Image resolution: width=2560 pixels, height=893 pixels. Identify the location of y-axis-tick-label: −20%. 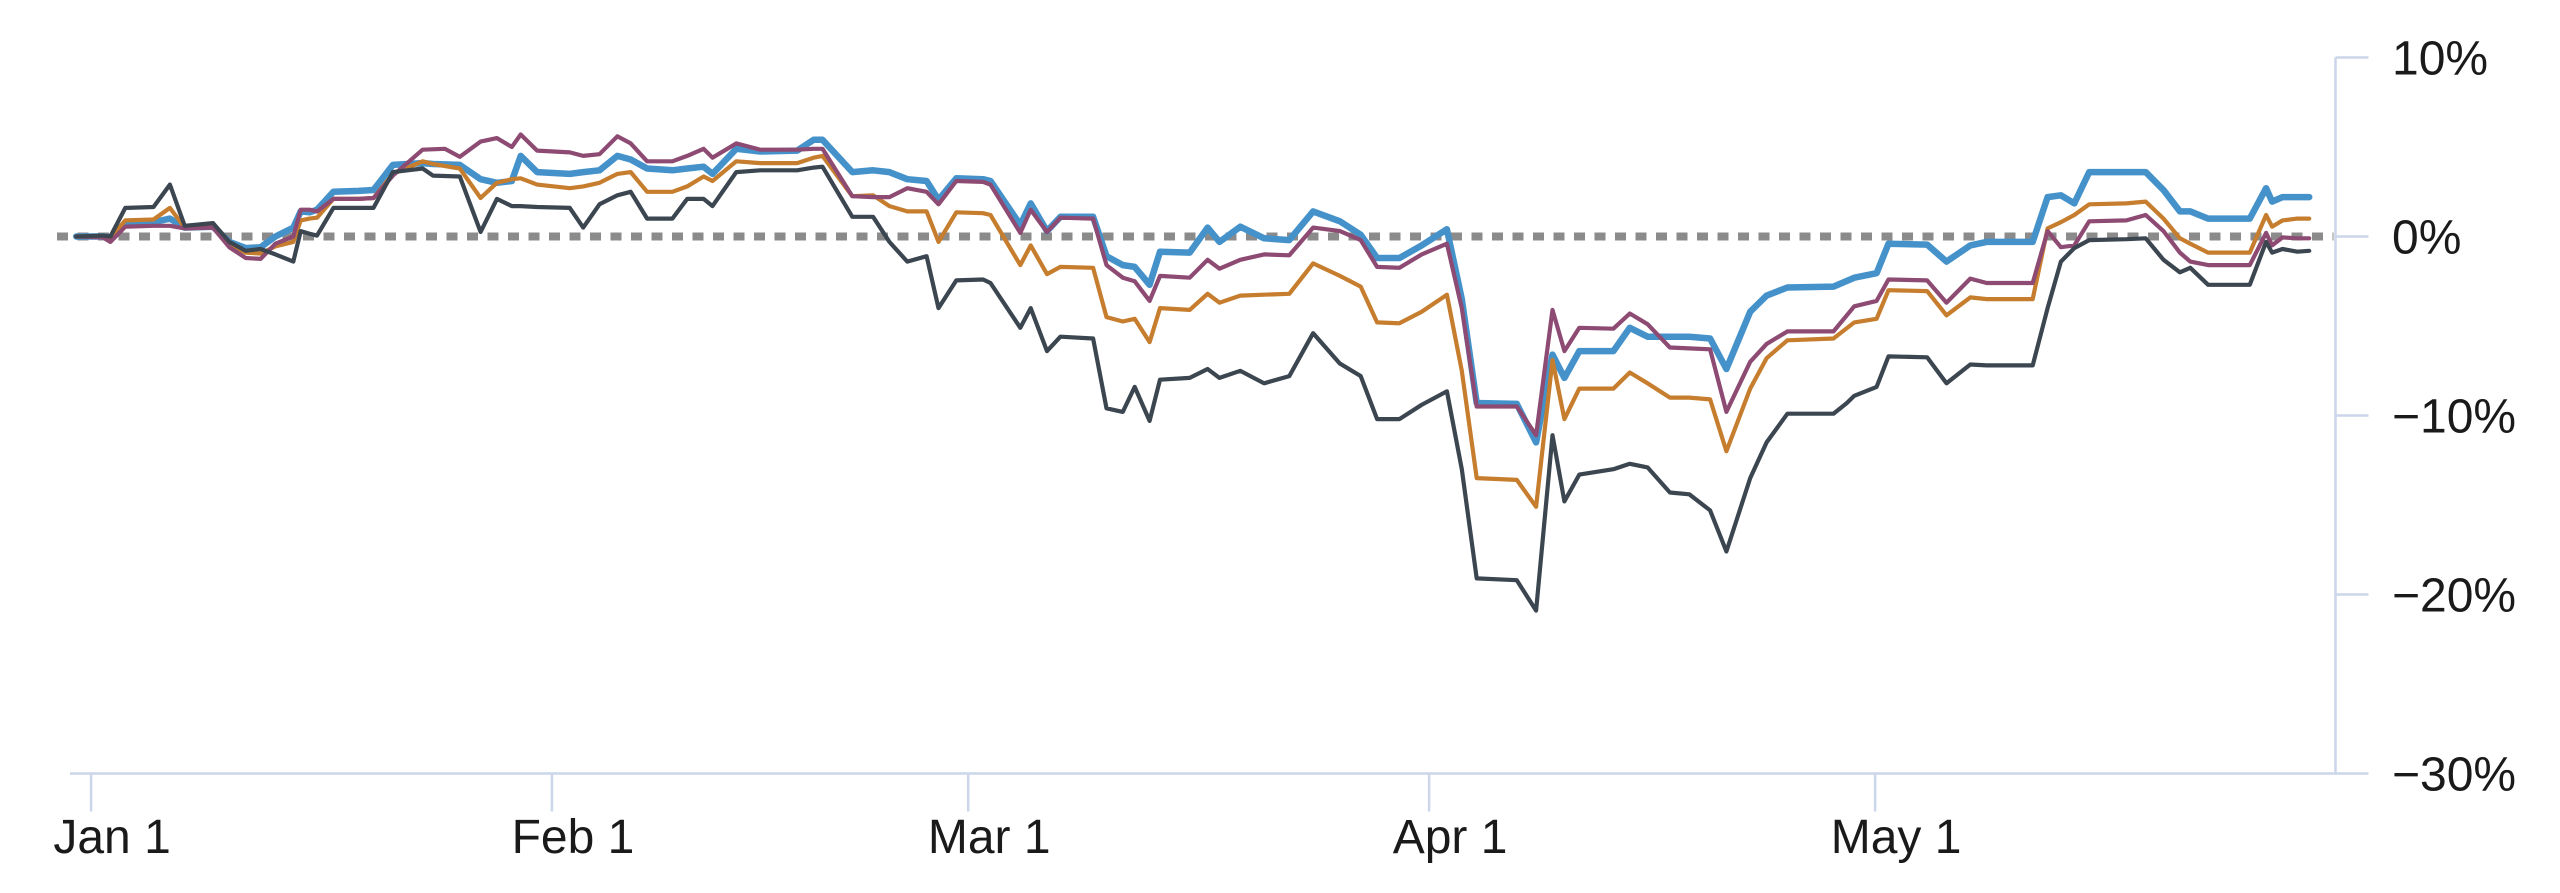
(2454, 596).